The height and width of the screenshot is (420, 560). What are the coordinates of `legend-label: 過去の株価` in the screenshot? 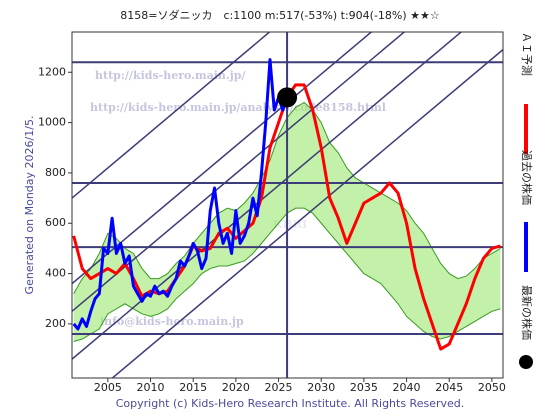 It's located at (527, 177).